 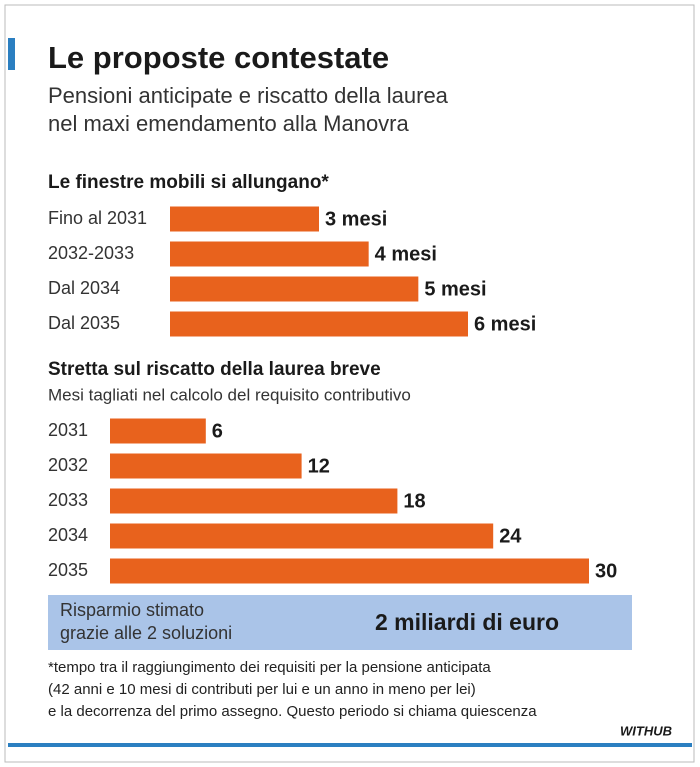 I want to click on callout-label: Risparmio stimato, so click(x=132, y=610).